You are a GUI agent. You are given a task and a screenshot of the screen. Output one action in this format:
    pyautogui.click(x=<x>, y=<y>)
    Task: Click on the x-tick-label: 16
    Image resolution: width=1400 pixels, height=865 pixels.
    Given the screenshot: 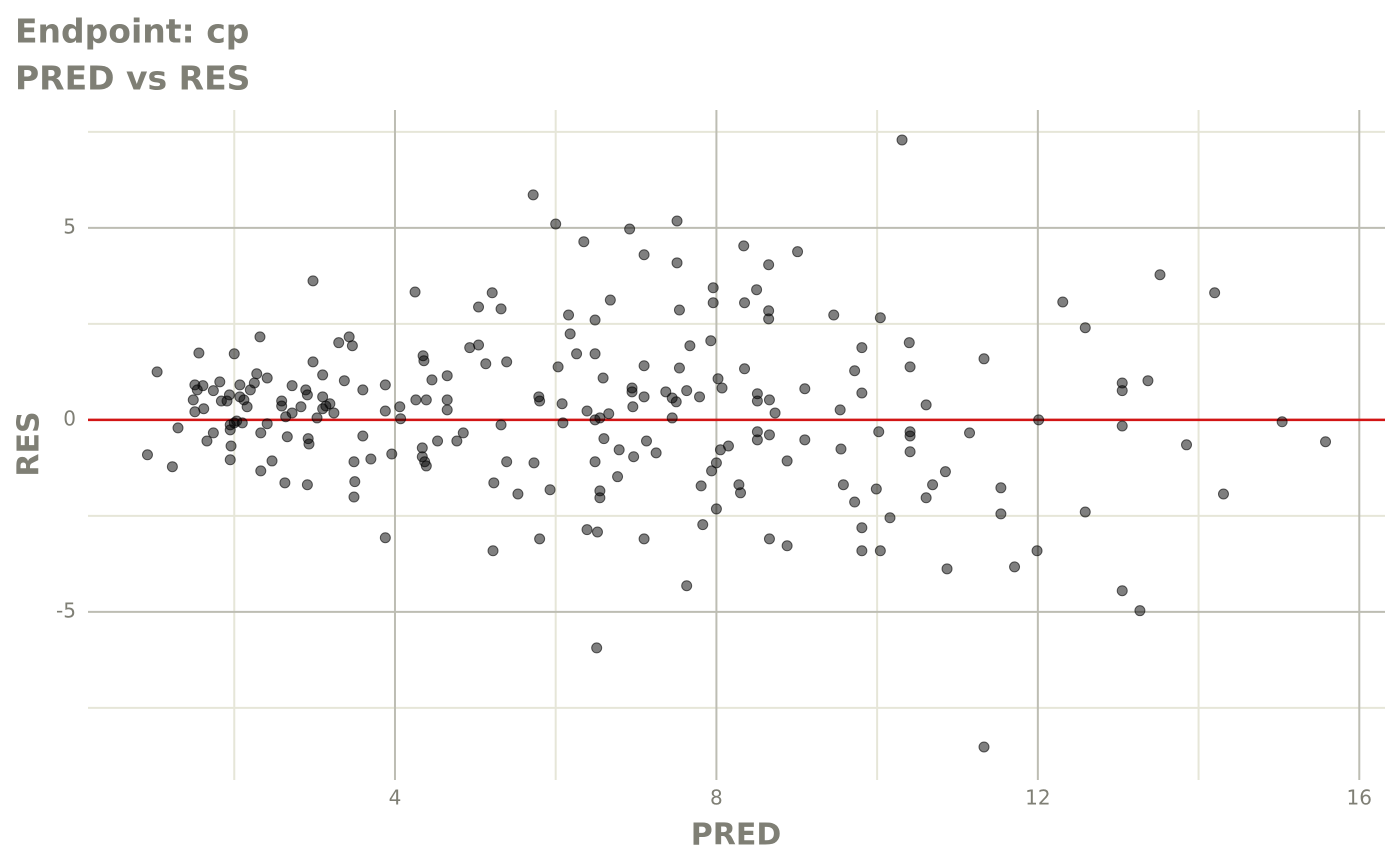 What is the action you would take?
    pyautogui.click(x=1359, y=798)
    